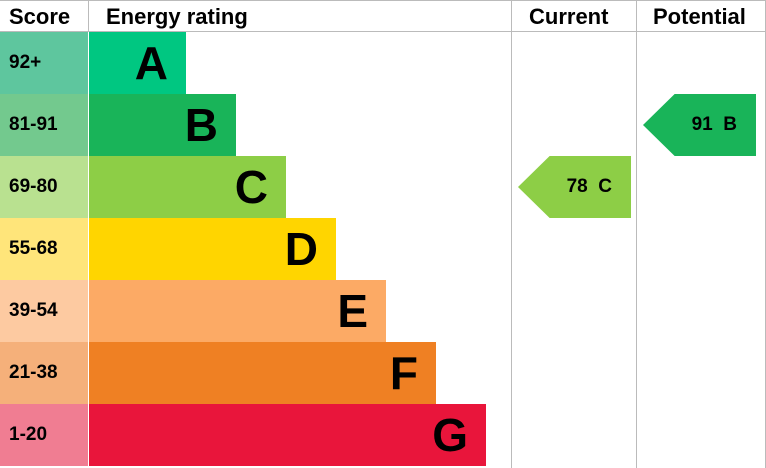  Describe the element at coordinates (44, 63) in the screenshot. I see `score-range-a: 92+` at that location.